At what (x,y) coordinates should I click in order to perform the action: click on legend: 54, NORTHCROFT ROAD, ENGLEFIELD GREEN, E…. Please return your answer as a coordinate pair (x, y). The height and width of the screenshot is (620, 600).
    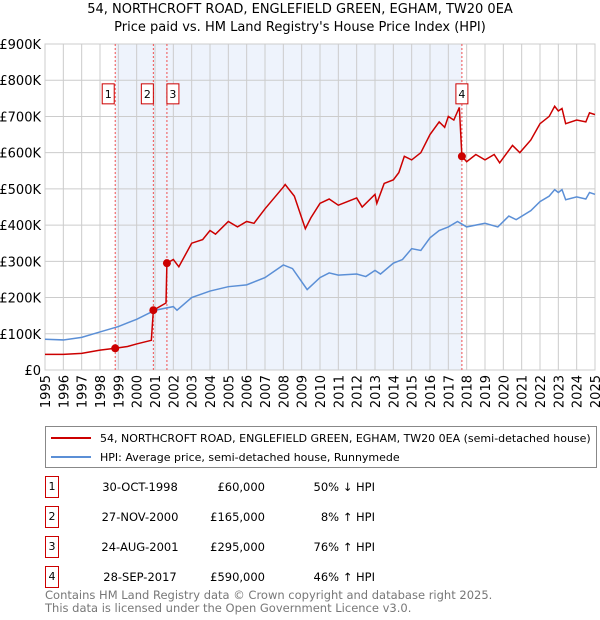
    Looking at the image, I should click on (321, 447).